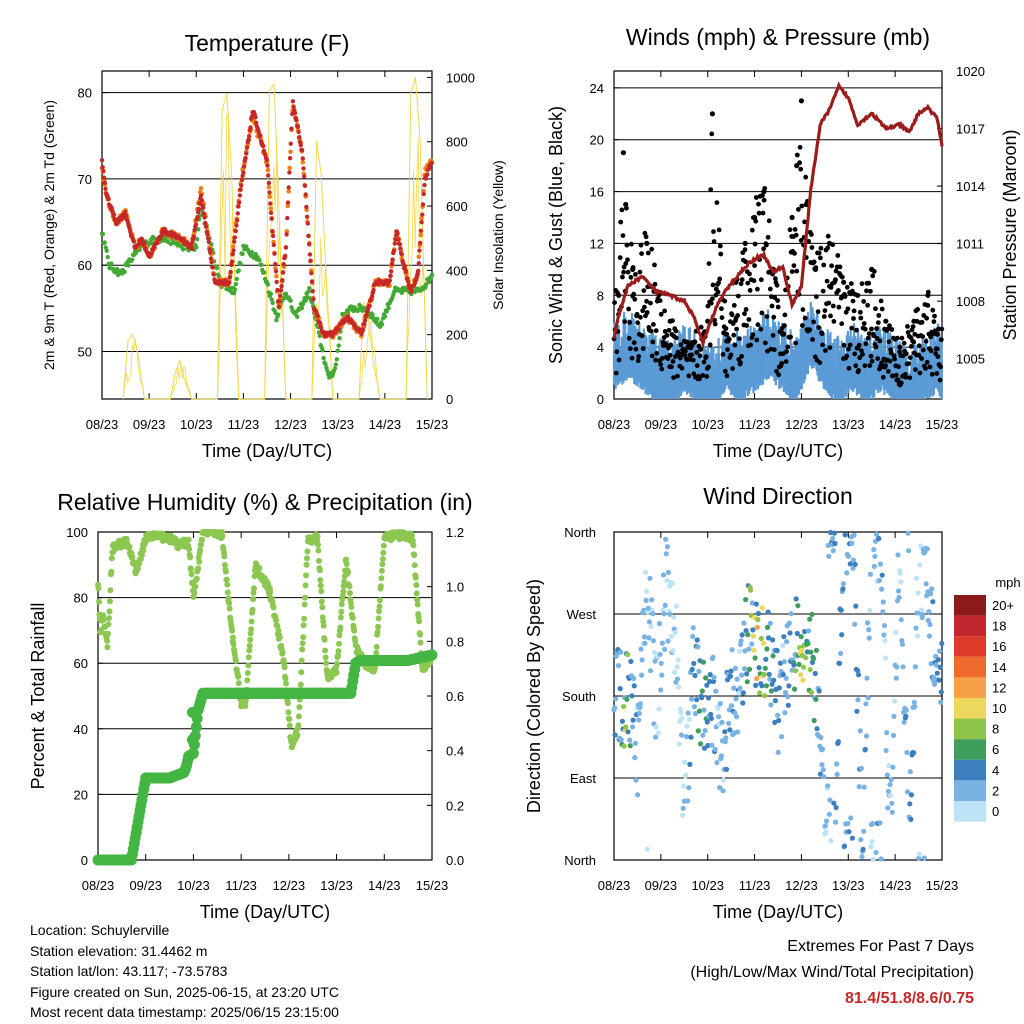 The image size is (1024, 1024). I want to click on x-tick-label: 11/23, so click(241, 885).